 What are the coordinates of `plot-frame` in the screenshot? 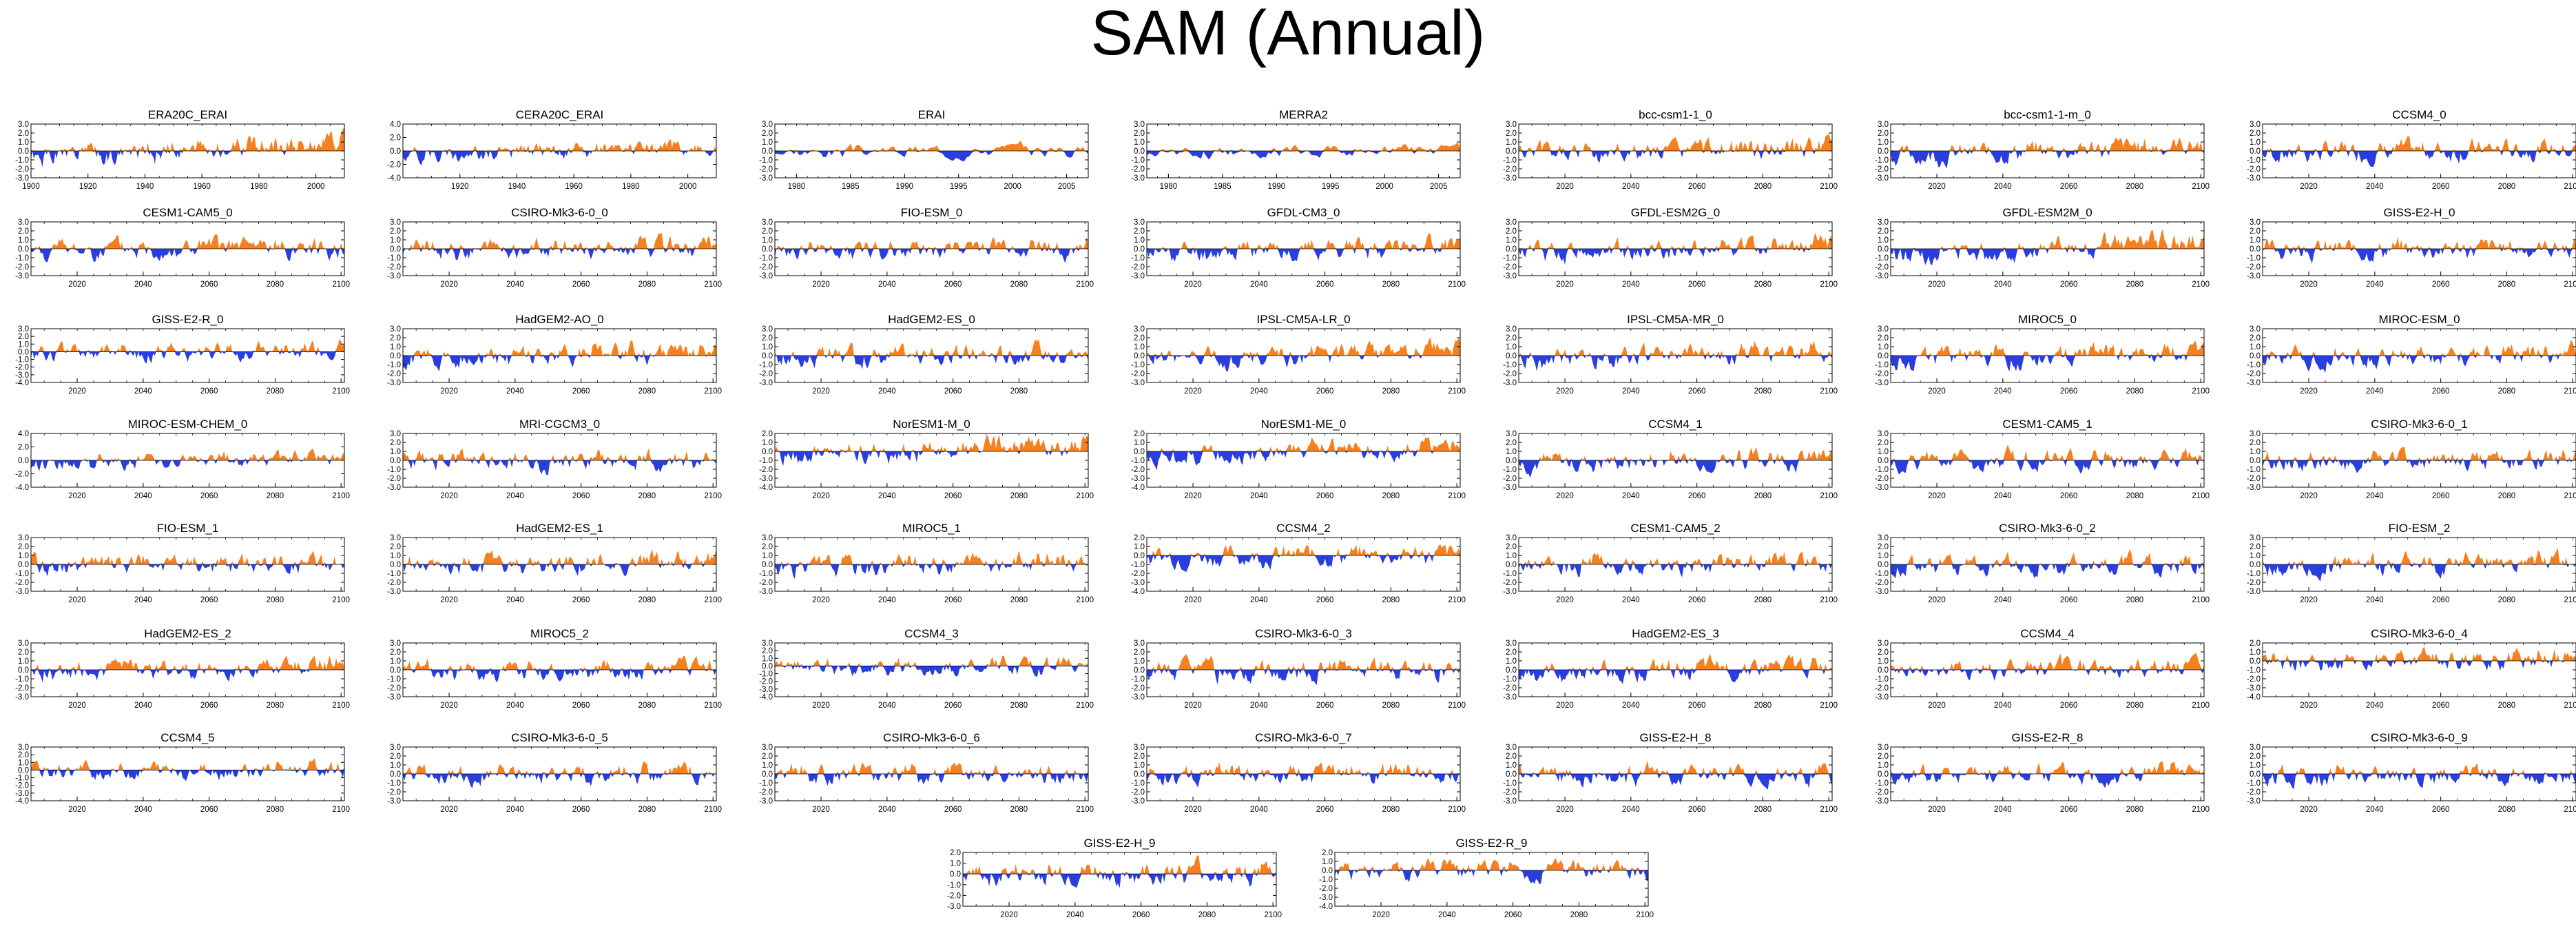 It's located at (931, 460).